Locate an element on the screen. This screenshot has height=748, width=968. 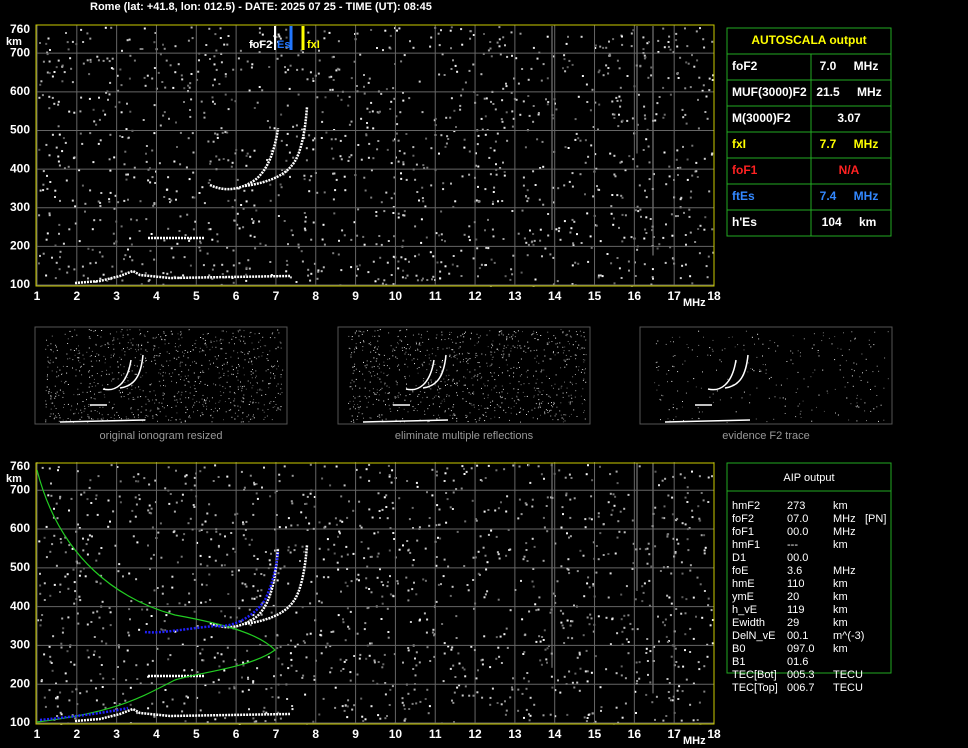
x-tick-label: 9 is located at coordinates (355, 296).